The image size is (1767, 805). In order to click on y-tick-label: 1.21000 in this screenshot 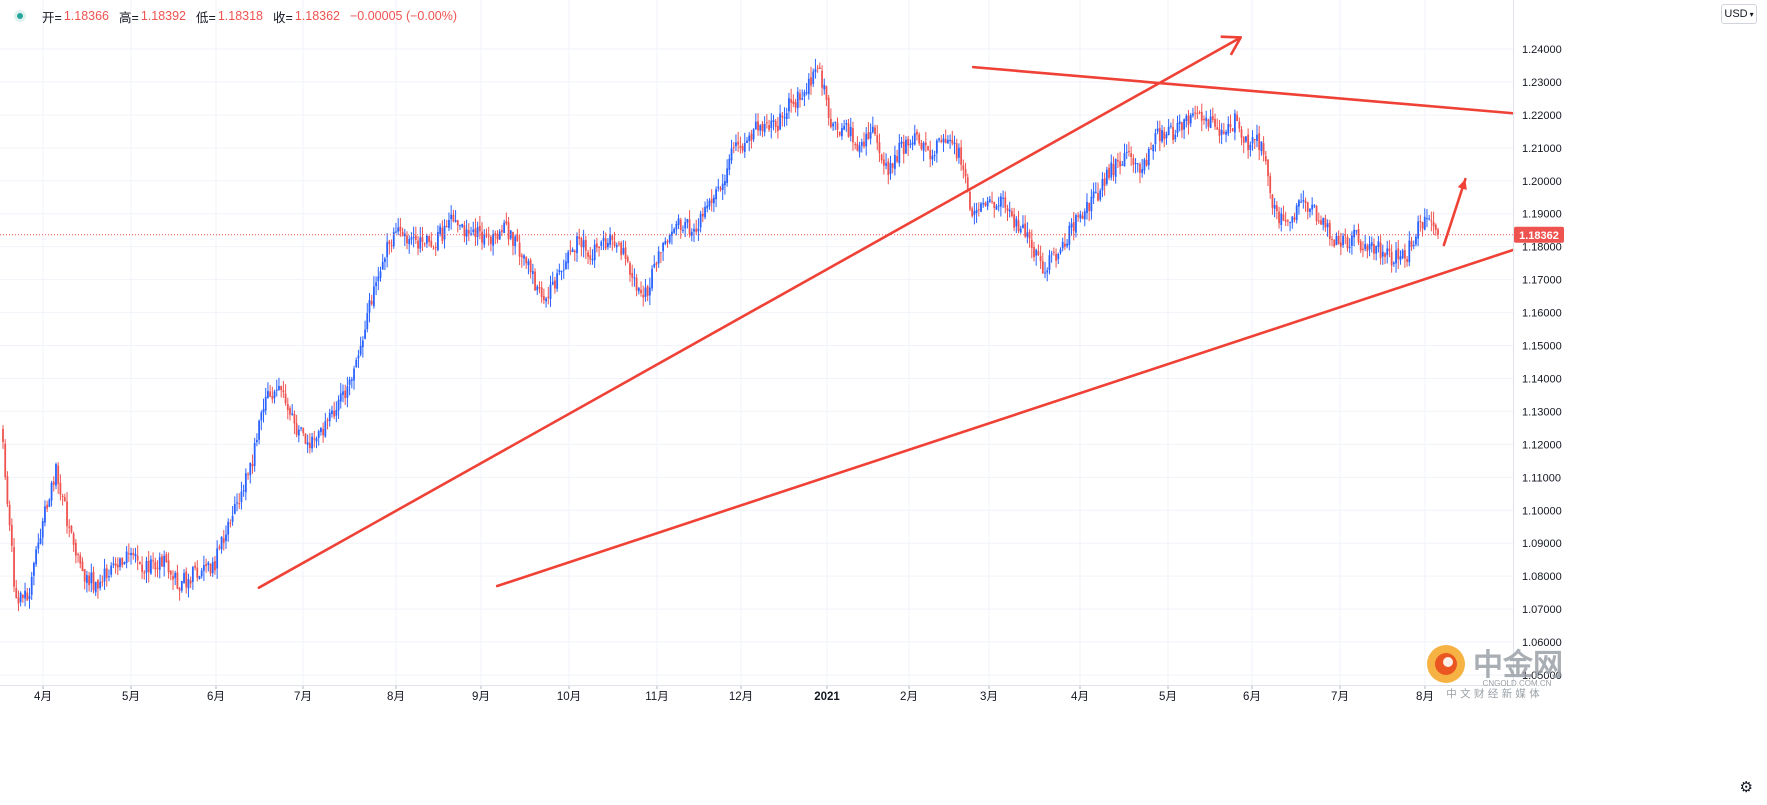, I will do `click(1542, 149)`.